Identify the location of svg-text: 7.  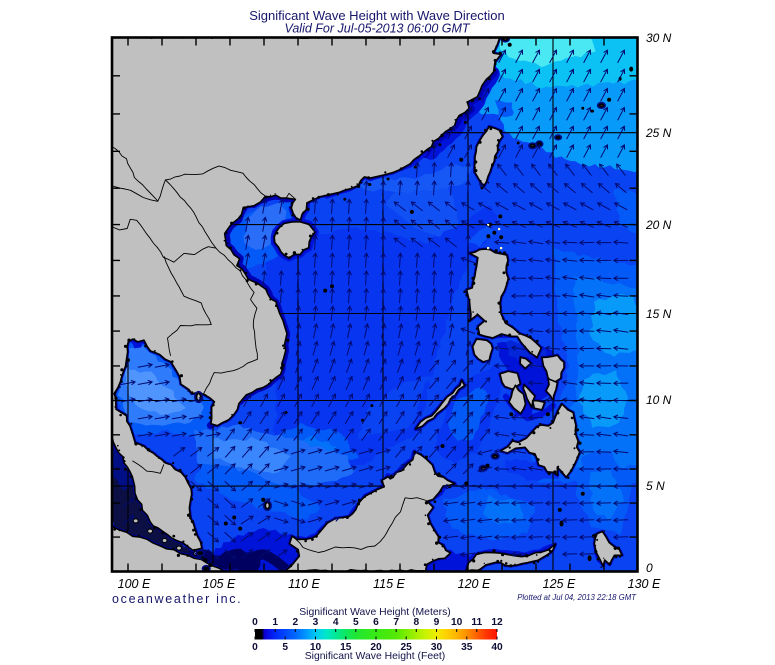
(396, 622).